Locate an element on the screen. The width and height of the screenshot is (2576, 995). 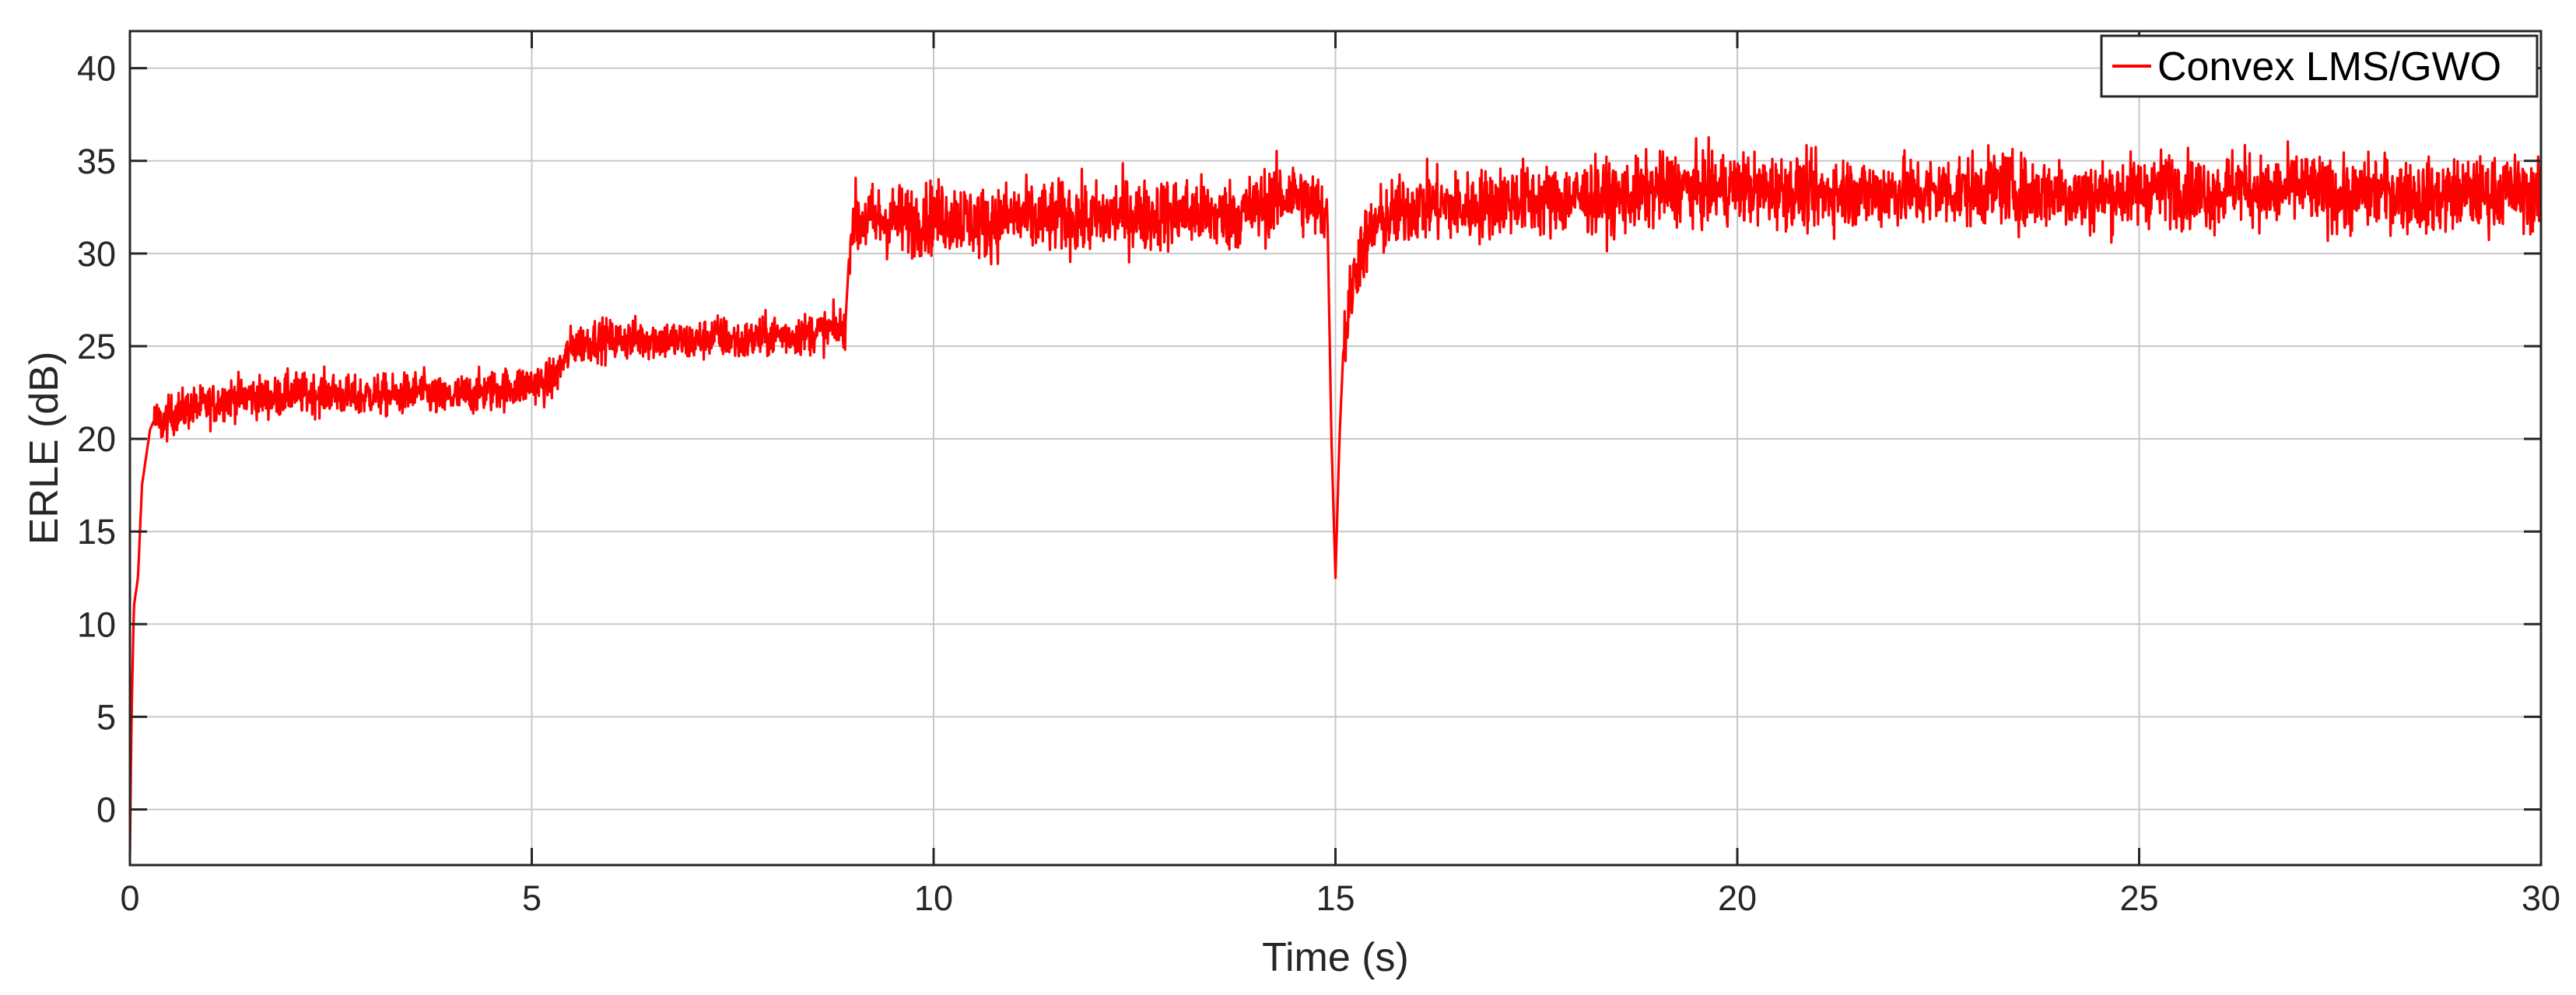
y-tick-label: 0 is located at coordinates (106, 810).